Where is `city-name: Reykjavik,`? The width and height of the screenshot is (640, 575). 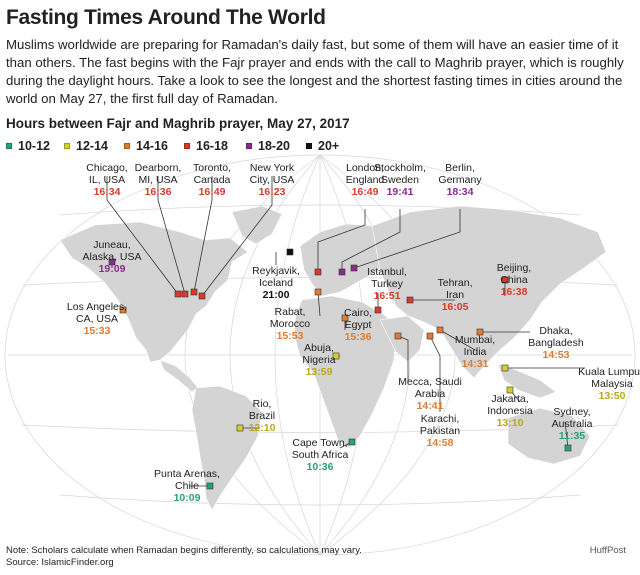 city-name: Reykjavik, is located at coordinates (276, 271).